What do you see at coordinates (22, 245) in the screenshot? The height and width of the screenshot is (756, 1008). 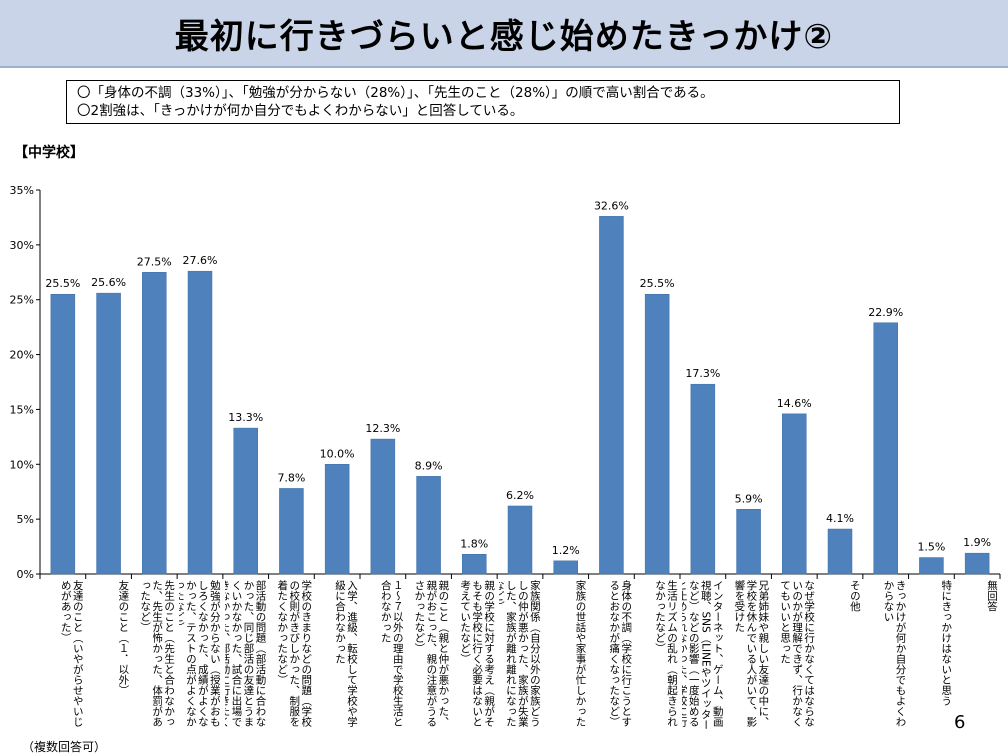 I see `y-tick-label: 30%` at bounding box center [22, 245].